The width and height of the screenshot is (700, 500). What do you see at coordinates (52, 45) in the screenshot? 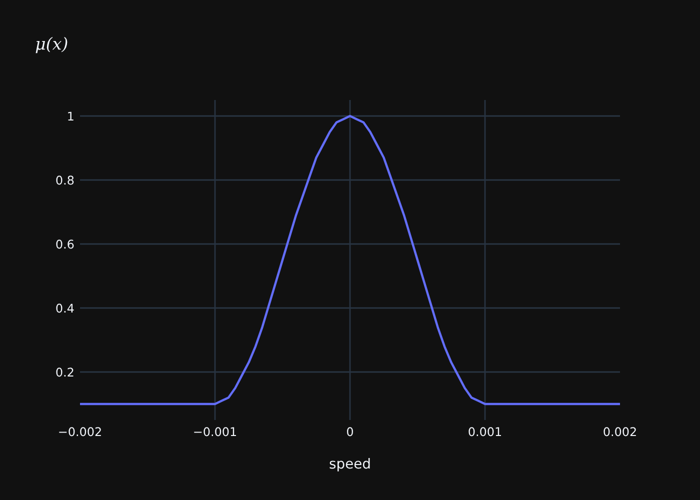
I see `chart-title: μ(x)` at bounding box center [52, 45].